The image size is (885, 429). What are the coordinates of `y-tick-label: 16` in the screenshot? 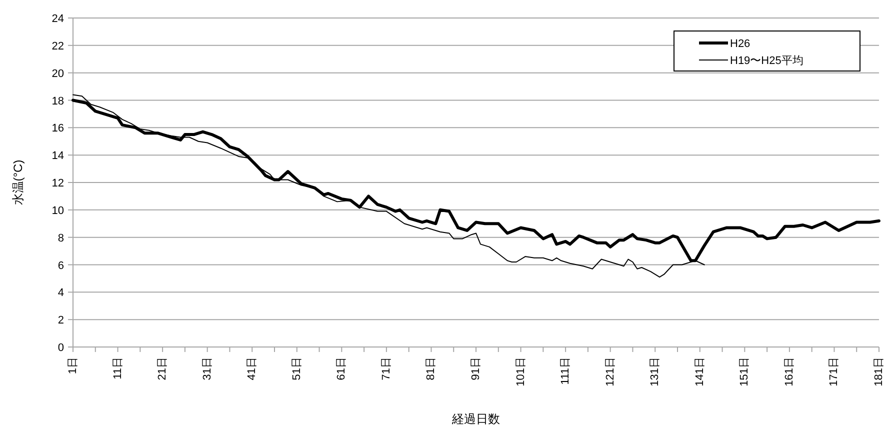 It's located at (58, 128).